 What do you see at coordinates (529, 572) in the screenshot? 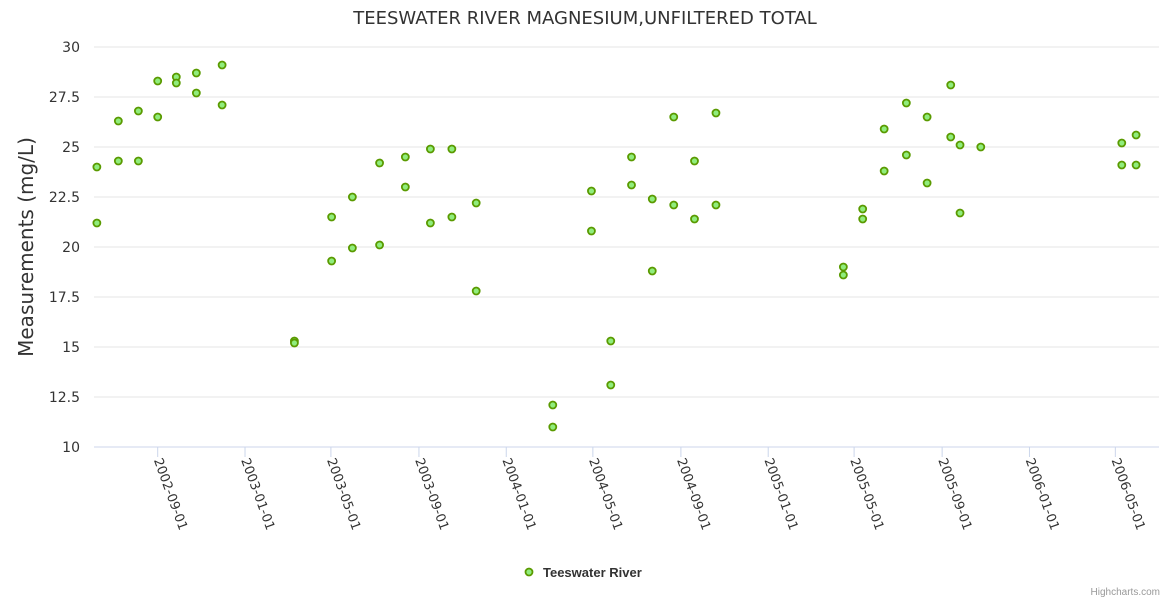
I see `legend-marker` at bounding box center [529, 572].